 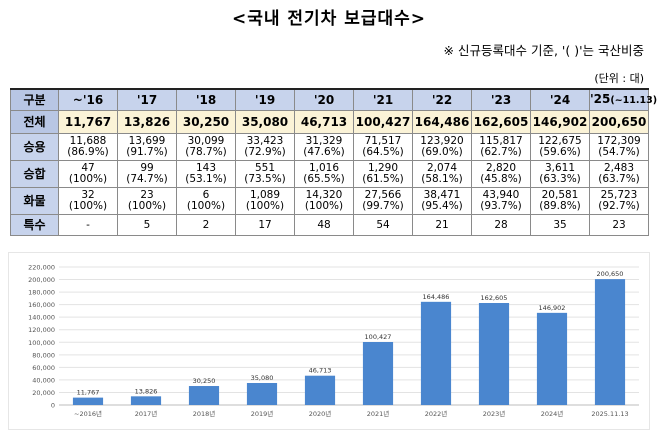 What do you see at coordinates (147, 168) in the screenshot?
I see `cell-value: 99` at bounding box center [147, 168].